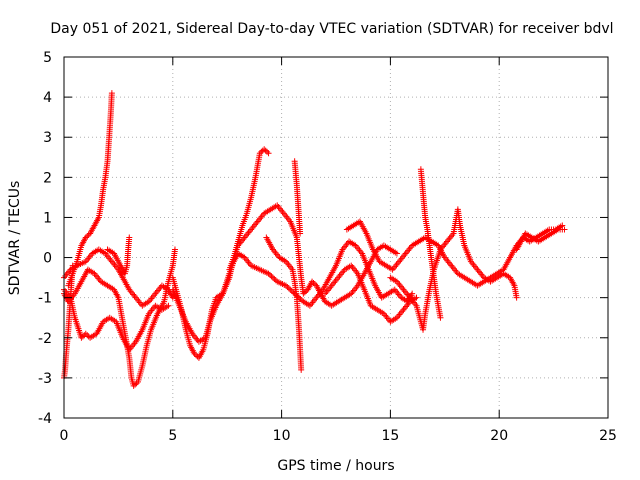 This screenshot has width=640, height=480. What do you see at coordinates (47, 58) in the screenshot?
I see `y-tick-label: 5` at bounding box center [47, 58].